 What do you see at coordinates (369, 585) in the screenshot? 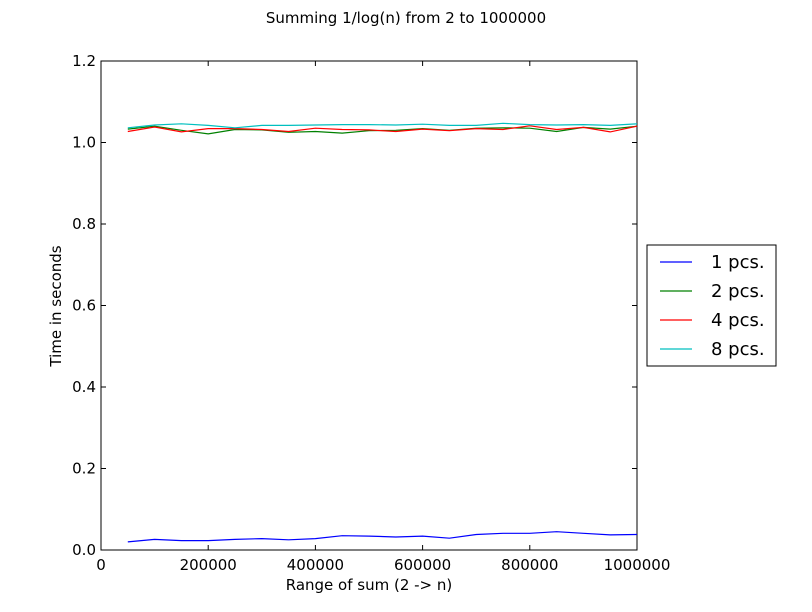
I see `x-axis-label: Range of sum (2 -> n)` at bounding box center [369, 585].